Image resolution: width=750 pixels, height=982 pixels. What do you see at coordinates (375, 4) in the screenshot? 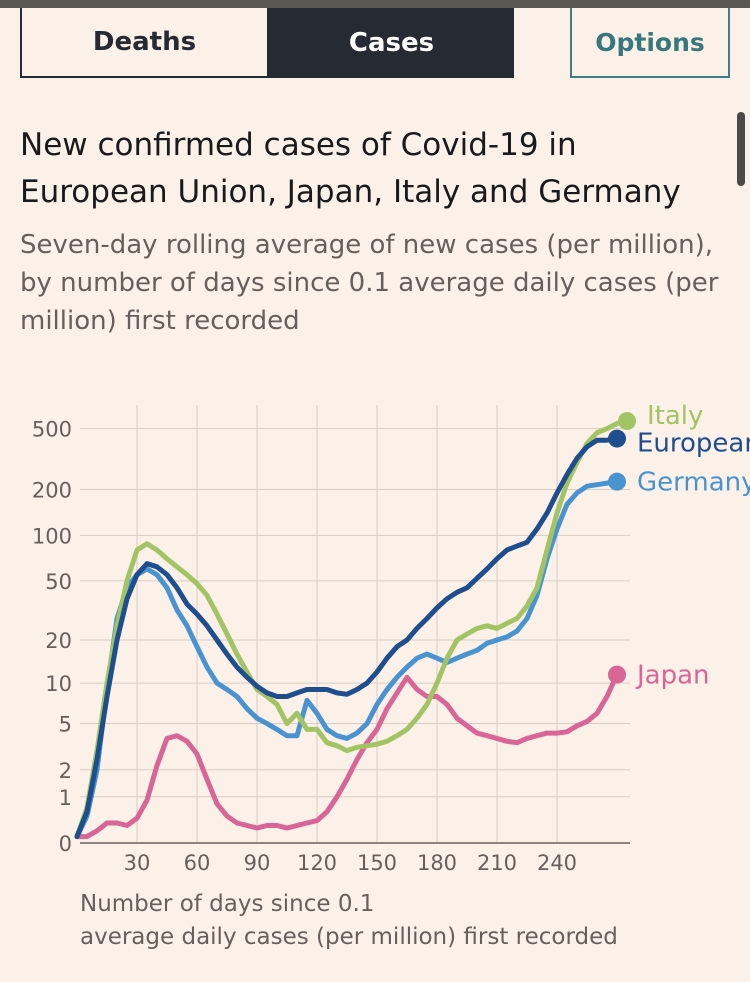
I see `top-bar` at bounding box center [375, 4].